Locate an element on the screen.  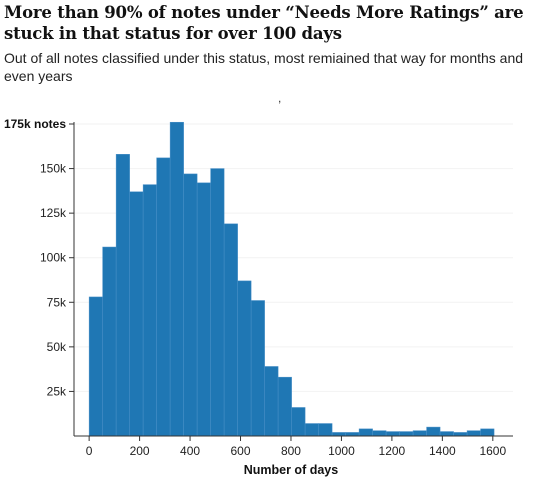
x-tick-label: 200 is located at coordinates (140, 451).